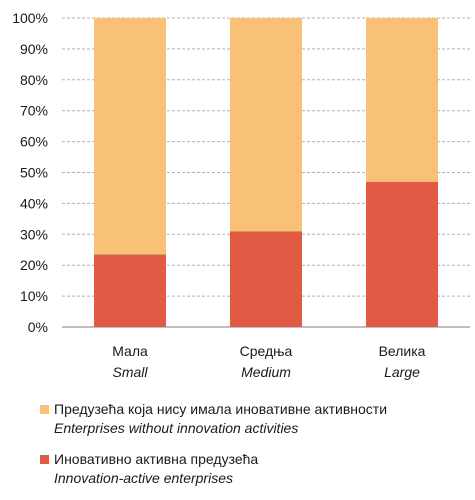 This screenshot has height=500, width=475. I want to click on x-category-label: Велика, so click(402, 351).